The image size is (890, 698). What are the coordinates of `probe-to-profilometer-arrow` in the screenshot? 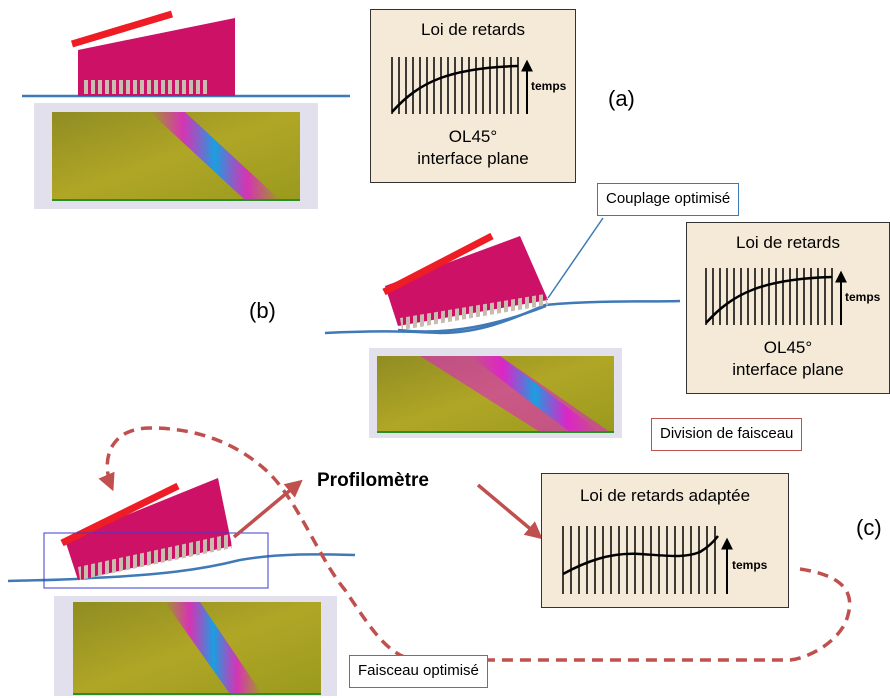 It's located at (267, 509).